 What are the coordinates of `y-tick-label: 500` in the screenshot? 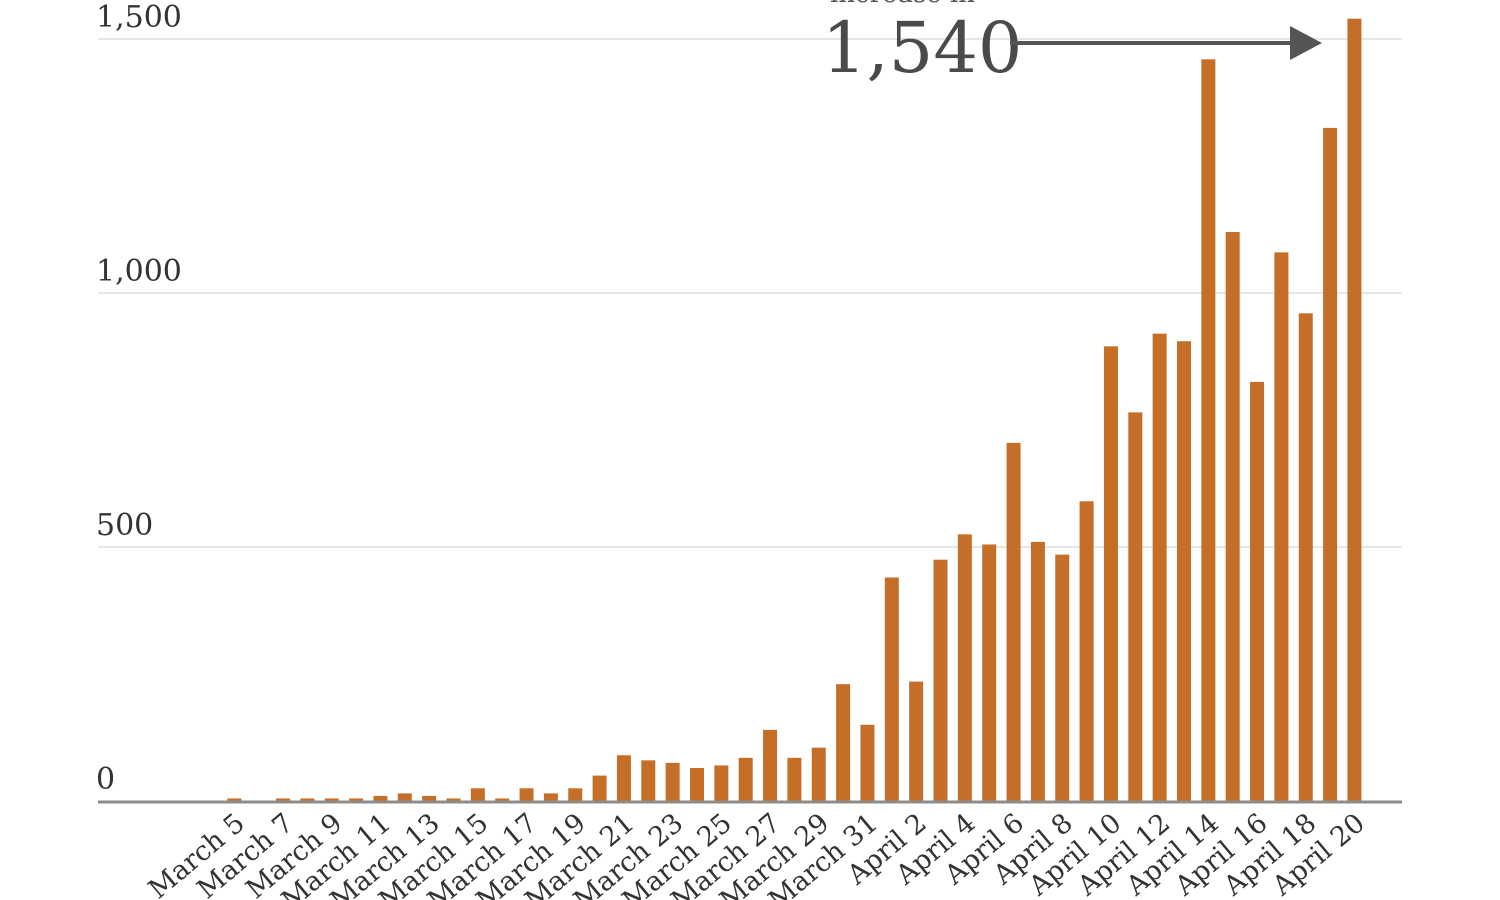 It's located at (124, 525).